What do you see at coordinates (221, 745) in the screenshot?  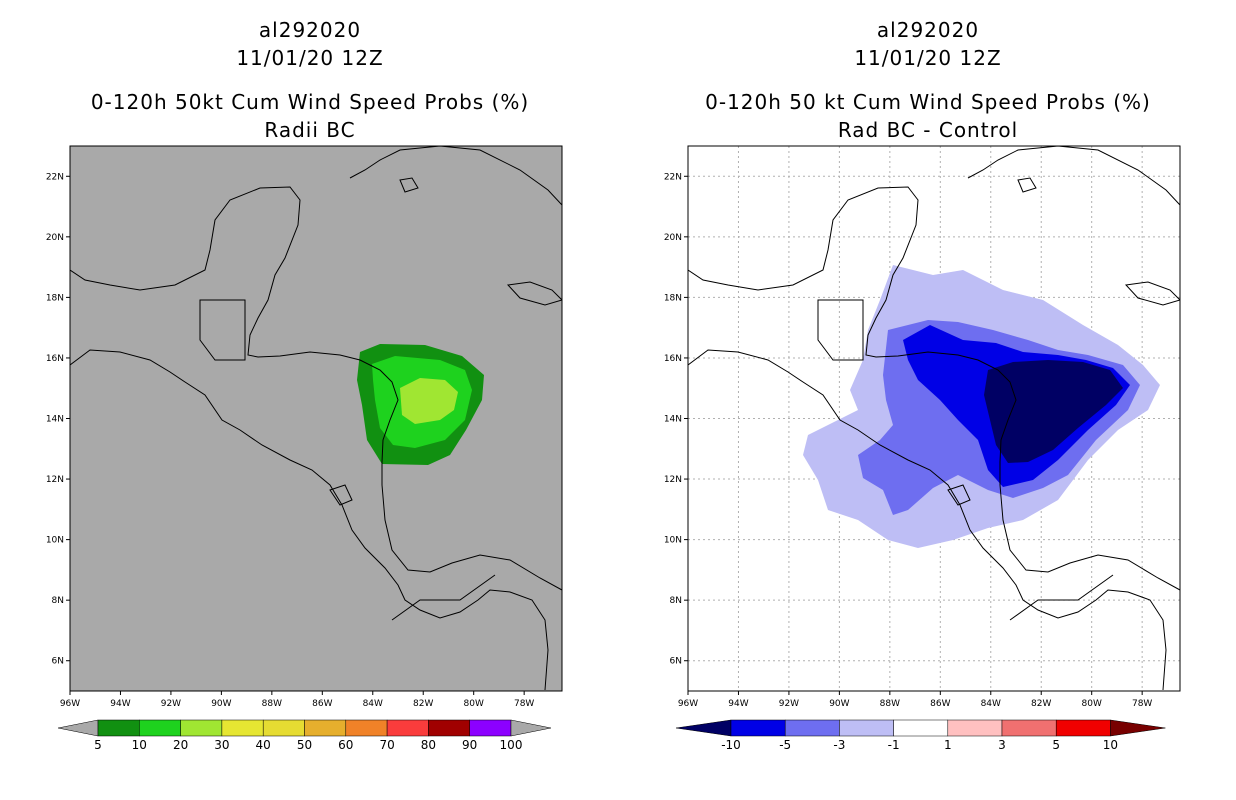 I see `colorbar-label: 30` at bounding box center [221, 745].